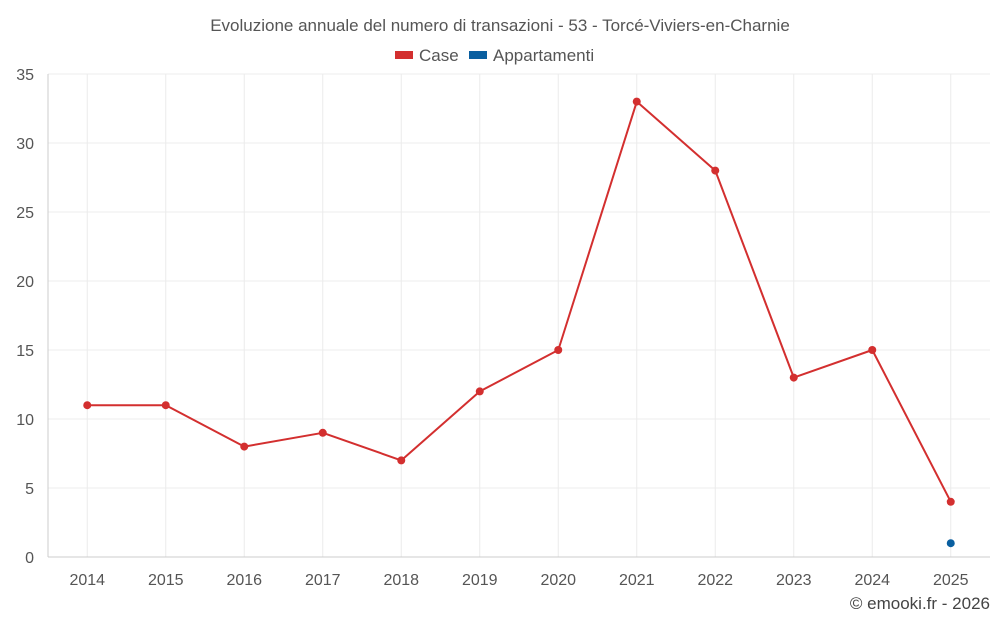 The height and width of the screenshot is (630, 1000). Describe the element at coordinates (794, 580) in the screenshot. I see `x-tick-label: 2023` at that location.